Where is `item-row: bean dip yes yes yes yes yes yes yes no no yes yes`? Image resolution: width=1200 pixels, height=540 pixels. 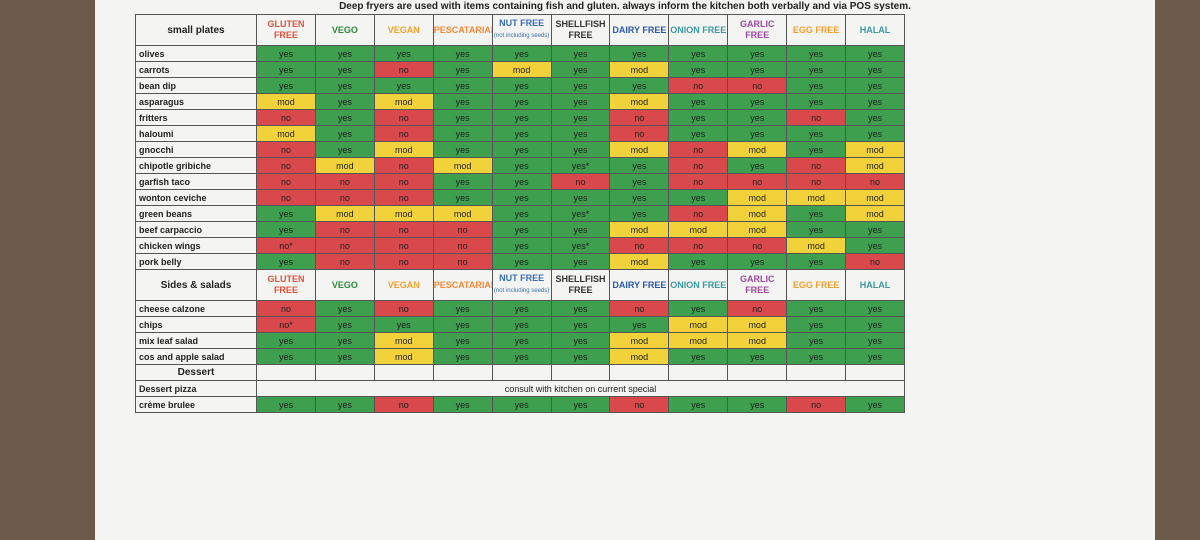
item-row: bean dip yes yes yes yes yes yes yes no no yes yes is located at coordinates (520, 85).